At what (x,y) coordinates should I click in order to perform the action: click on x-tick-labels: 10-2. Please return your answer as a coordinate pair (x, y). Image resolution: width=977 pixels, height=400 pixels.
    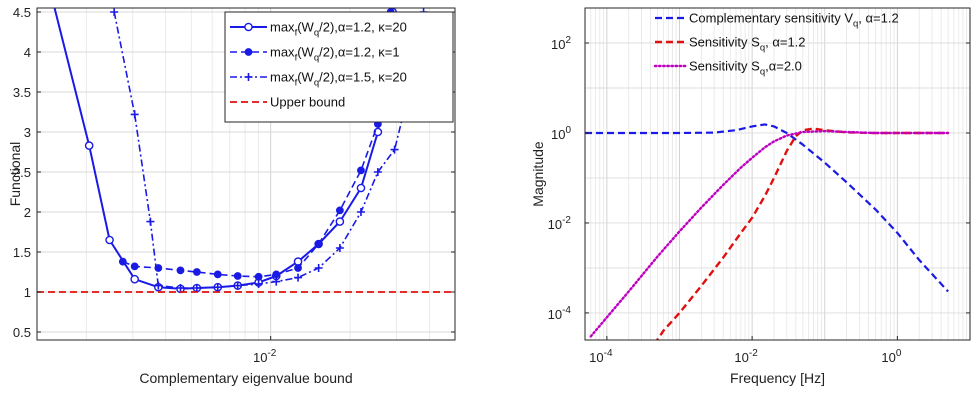
    Looking at the image, I should click on (265, 350).